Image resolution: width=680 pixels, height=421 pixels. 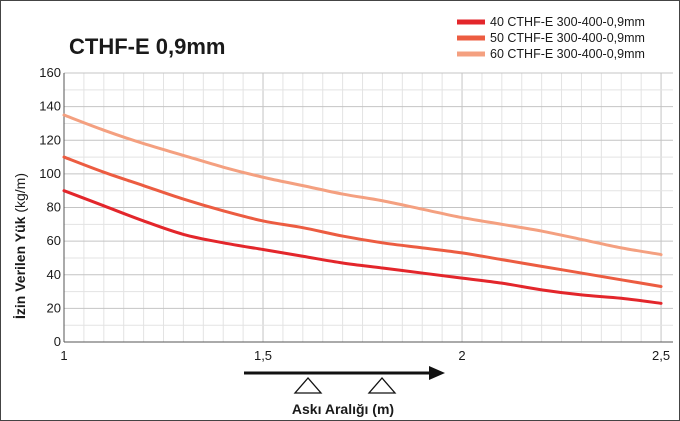 What do you see at coordinates (567, 54) in the screenshot?
I see `legend-label-3: 60 CTHF-E 300-400-0,9mm` at bounding box center [567, 54].